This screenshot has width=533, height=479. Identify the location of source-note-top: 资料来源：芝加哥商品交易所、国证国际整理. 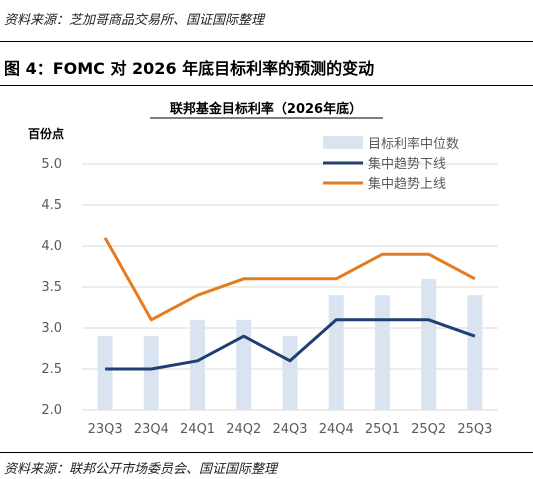
(134, 20).